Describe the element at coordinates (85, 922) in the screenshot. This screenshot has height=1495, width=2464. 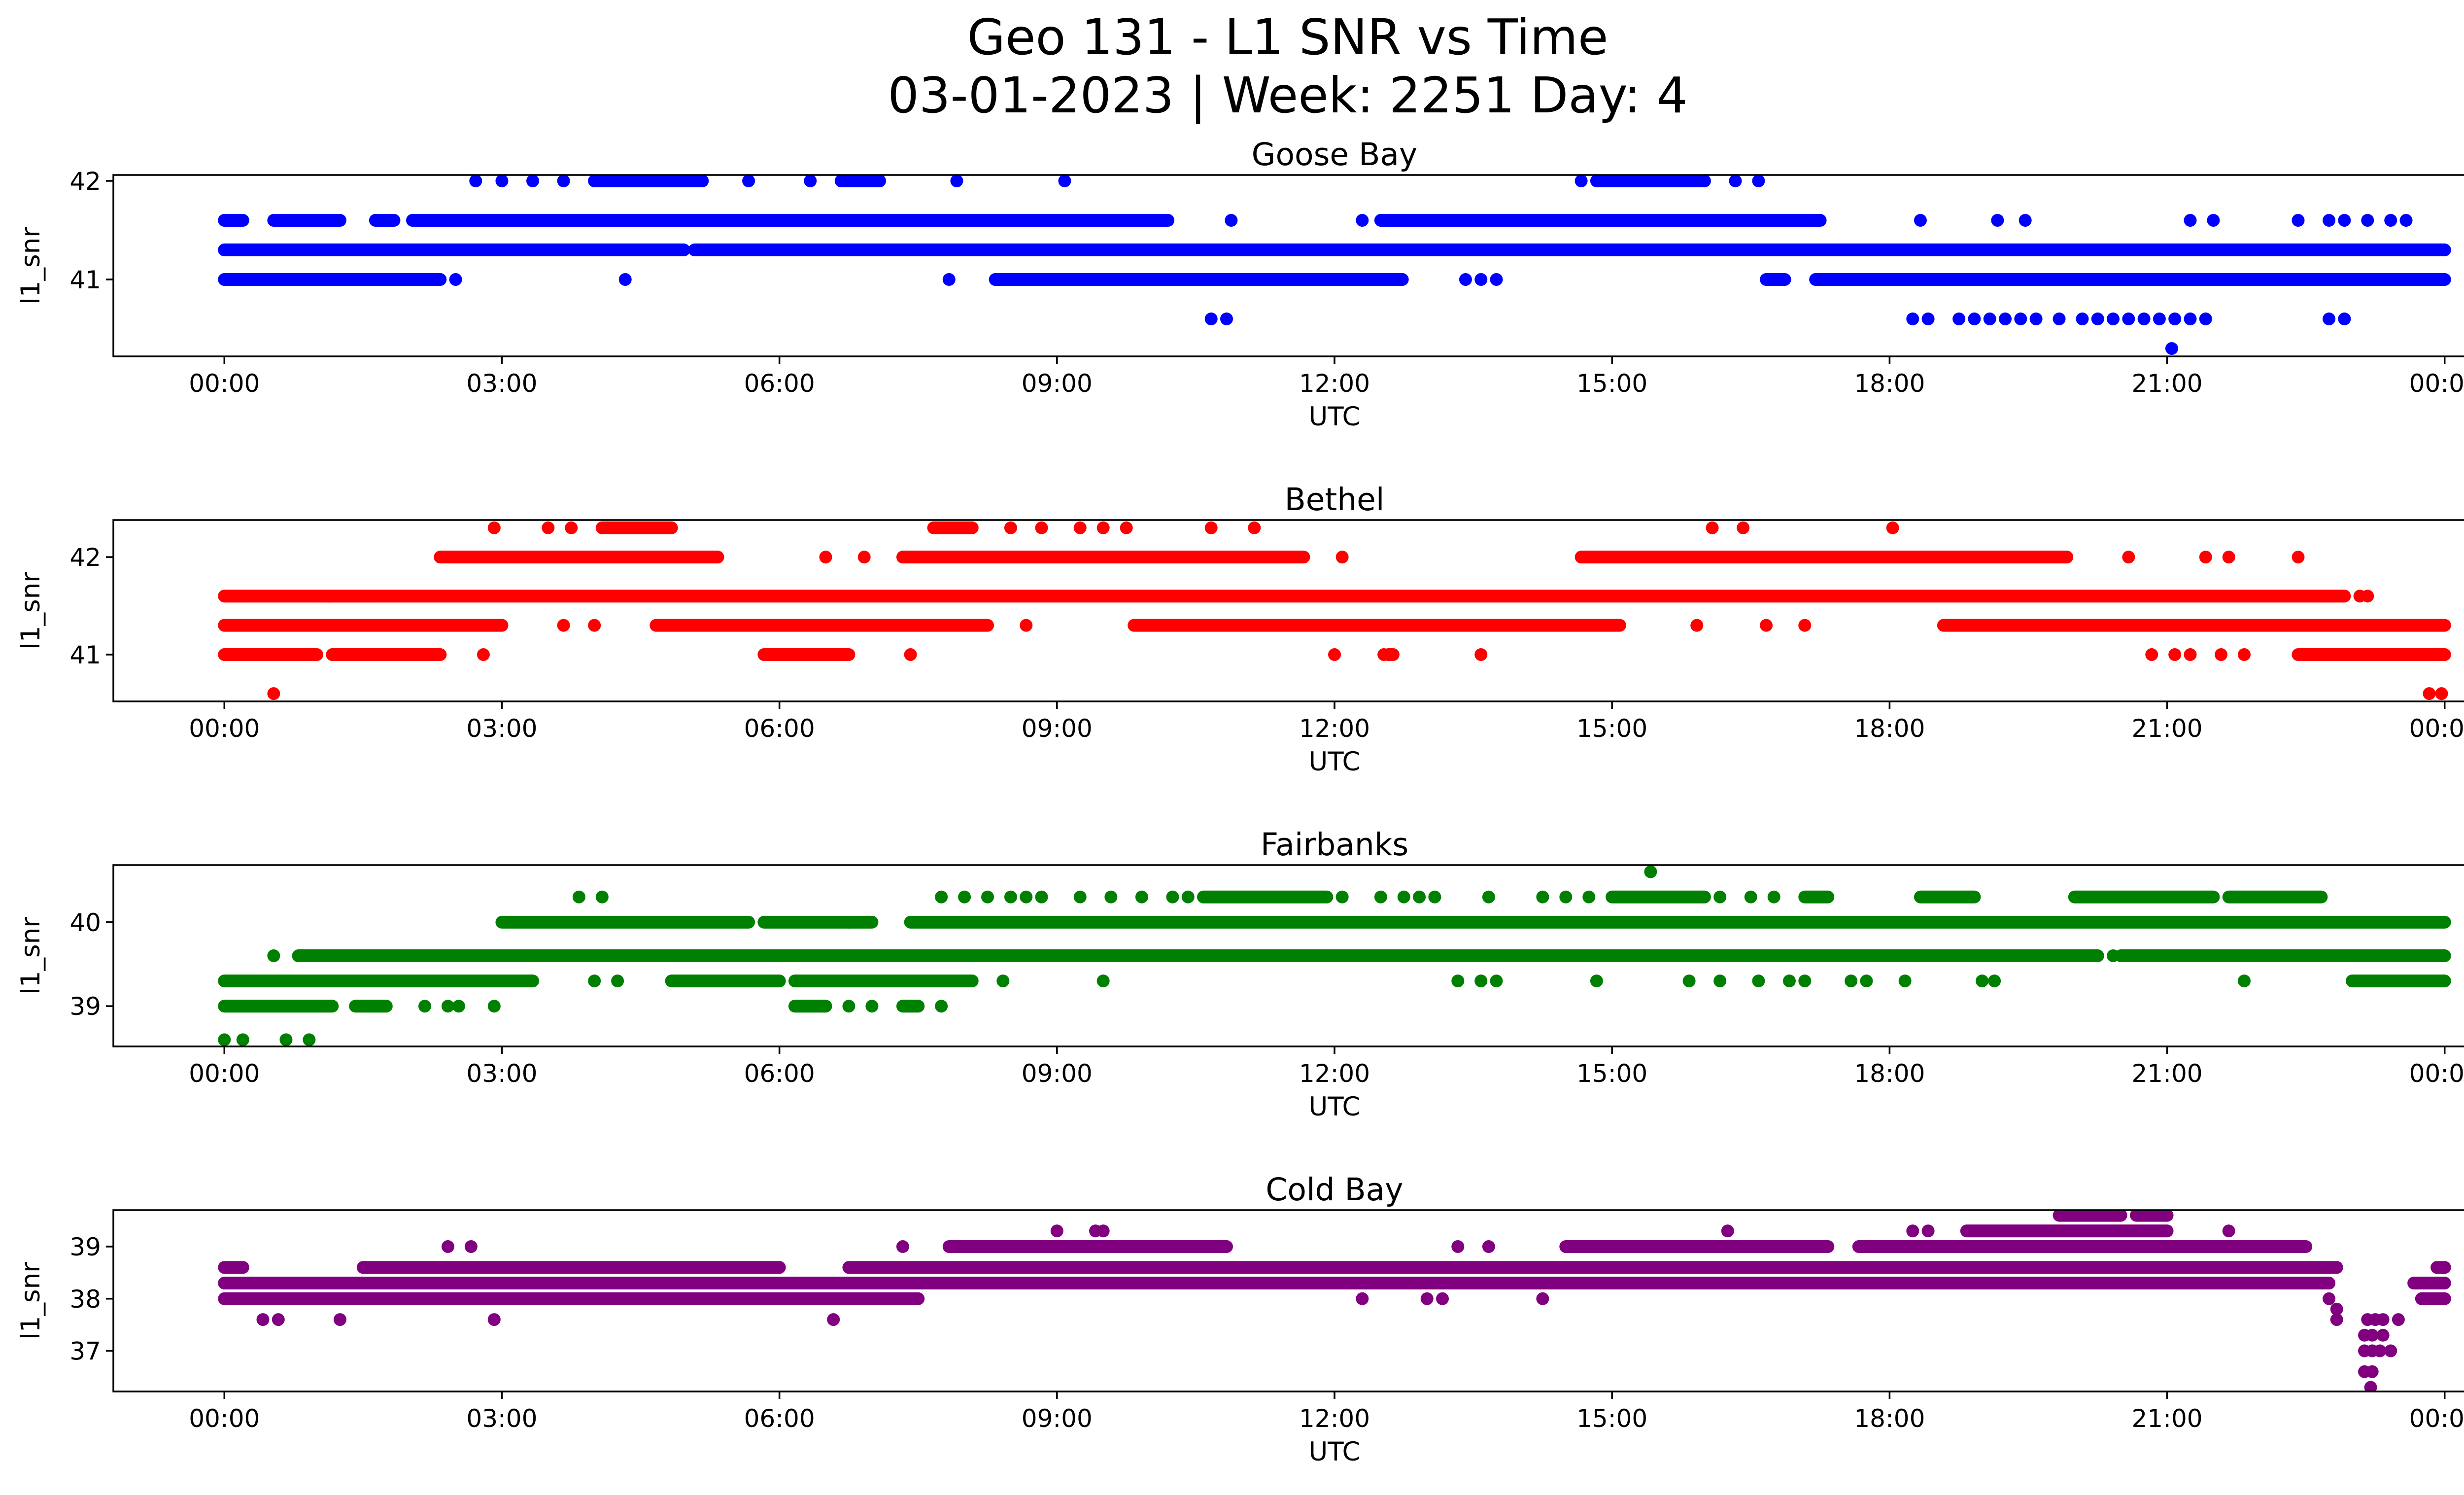
I see `y-tick-label: 40` at that location.